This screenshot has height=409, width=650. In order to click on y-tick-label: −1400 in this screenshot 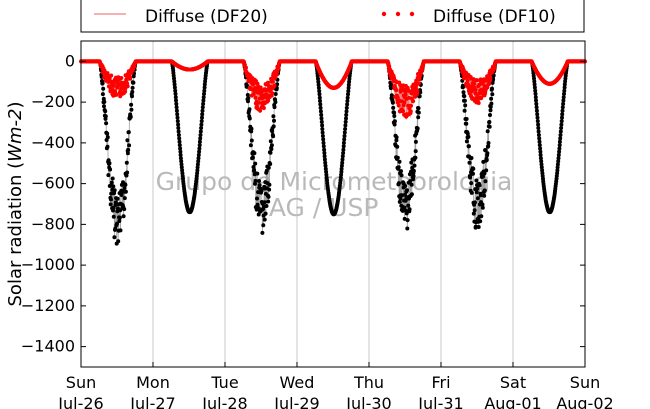, I will do `click(48, 346)`.